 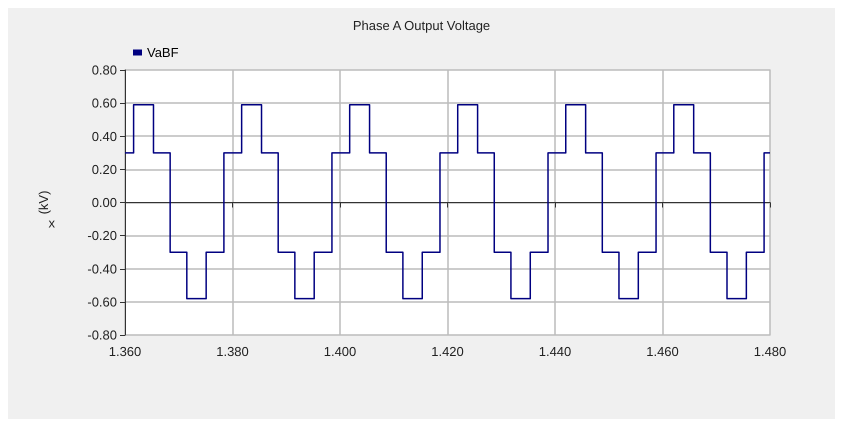 I want to click on y-tick-label: -0.40, so click(x=102, y=268).